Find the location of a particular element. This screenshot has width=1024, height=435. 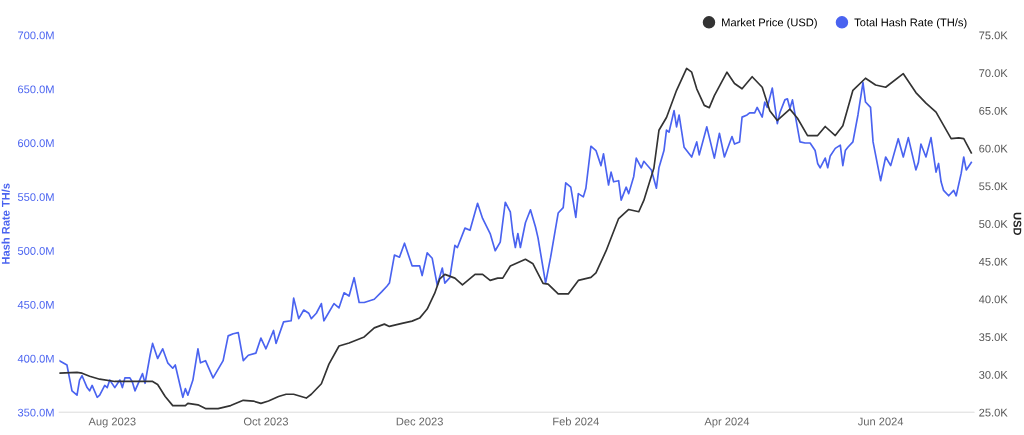

legend-label: Total Hash Rate (TH/s) is located at coordinates (910, 23).